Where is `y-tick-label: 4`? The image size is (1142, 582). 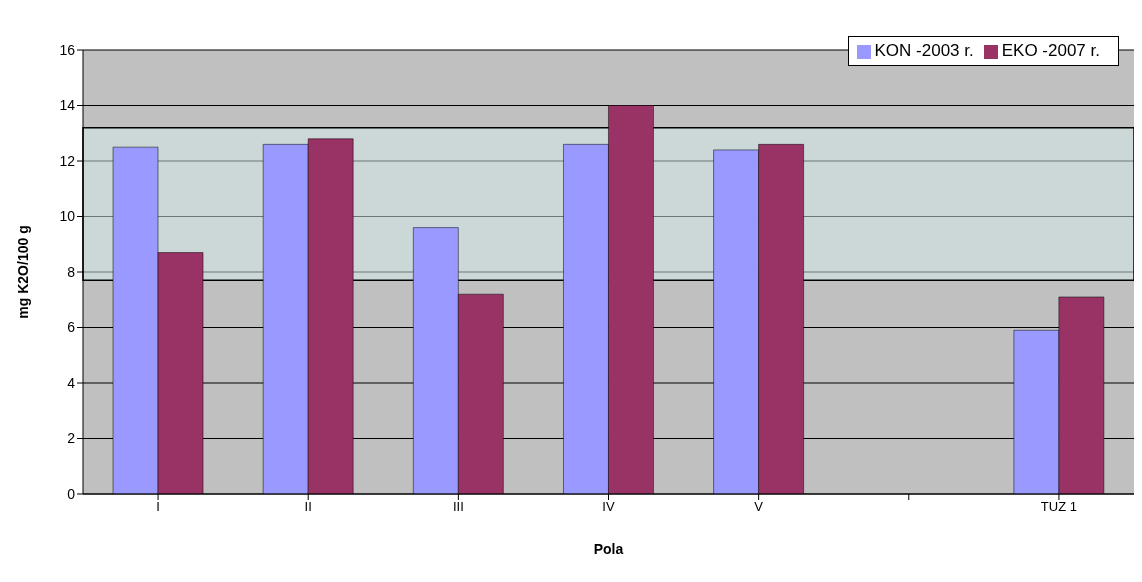 y-tick-label: 4 is located at coordinates (71, 382).